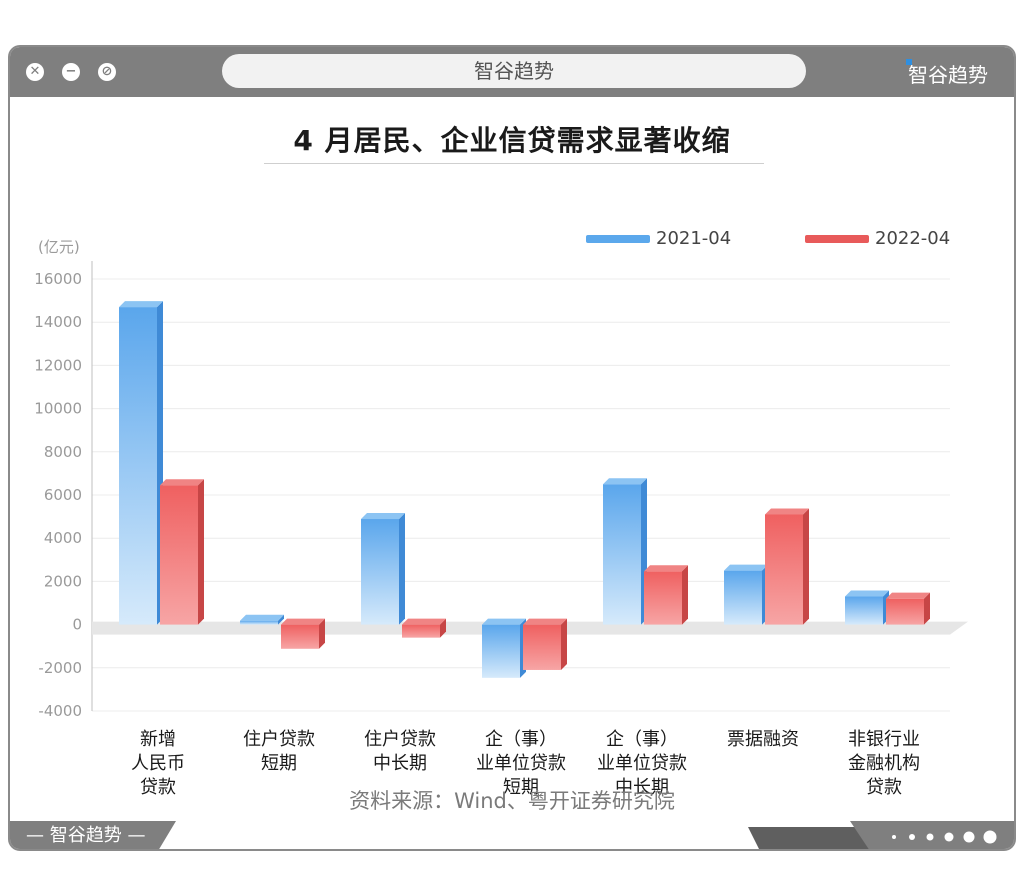 The image size is (1024, 893). I want to click on address-bar: 智谷趋势, so click(514, 71).